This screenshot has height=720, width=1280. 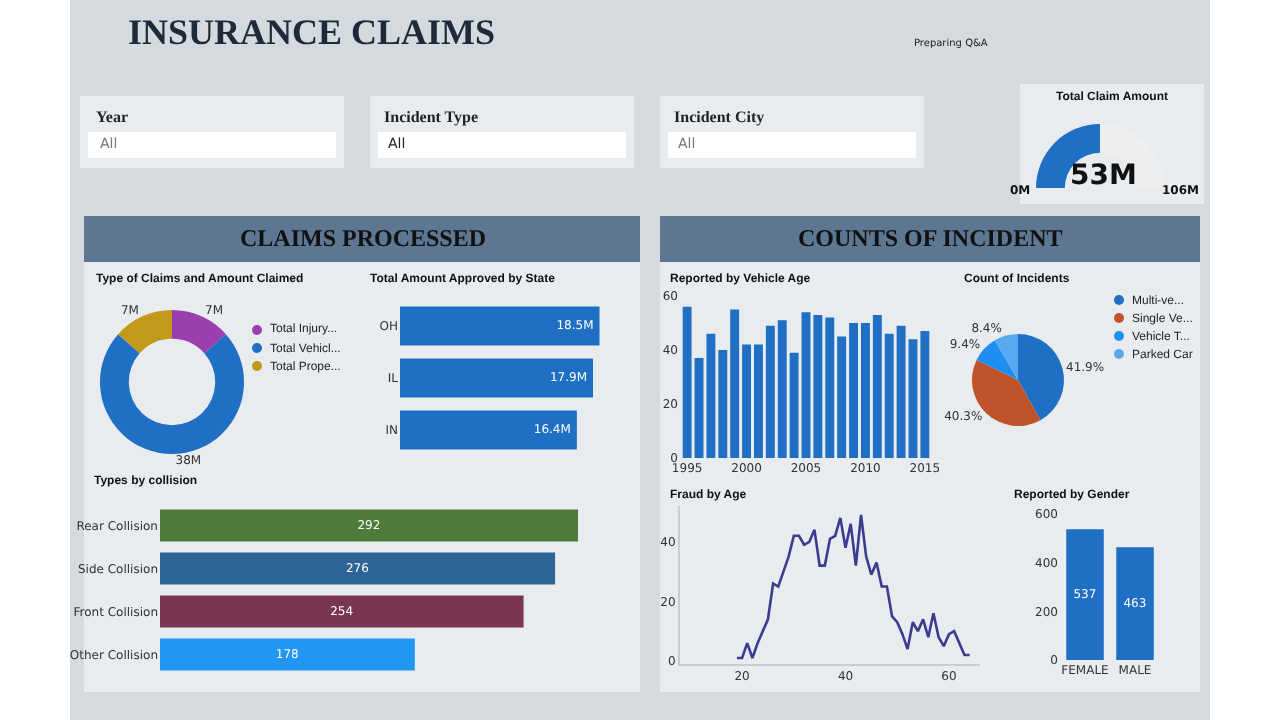 What do you see at coordinates (1103, 176) in the screenshot?
I see `text: 53M` at bounding box center [1103, 176].